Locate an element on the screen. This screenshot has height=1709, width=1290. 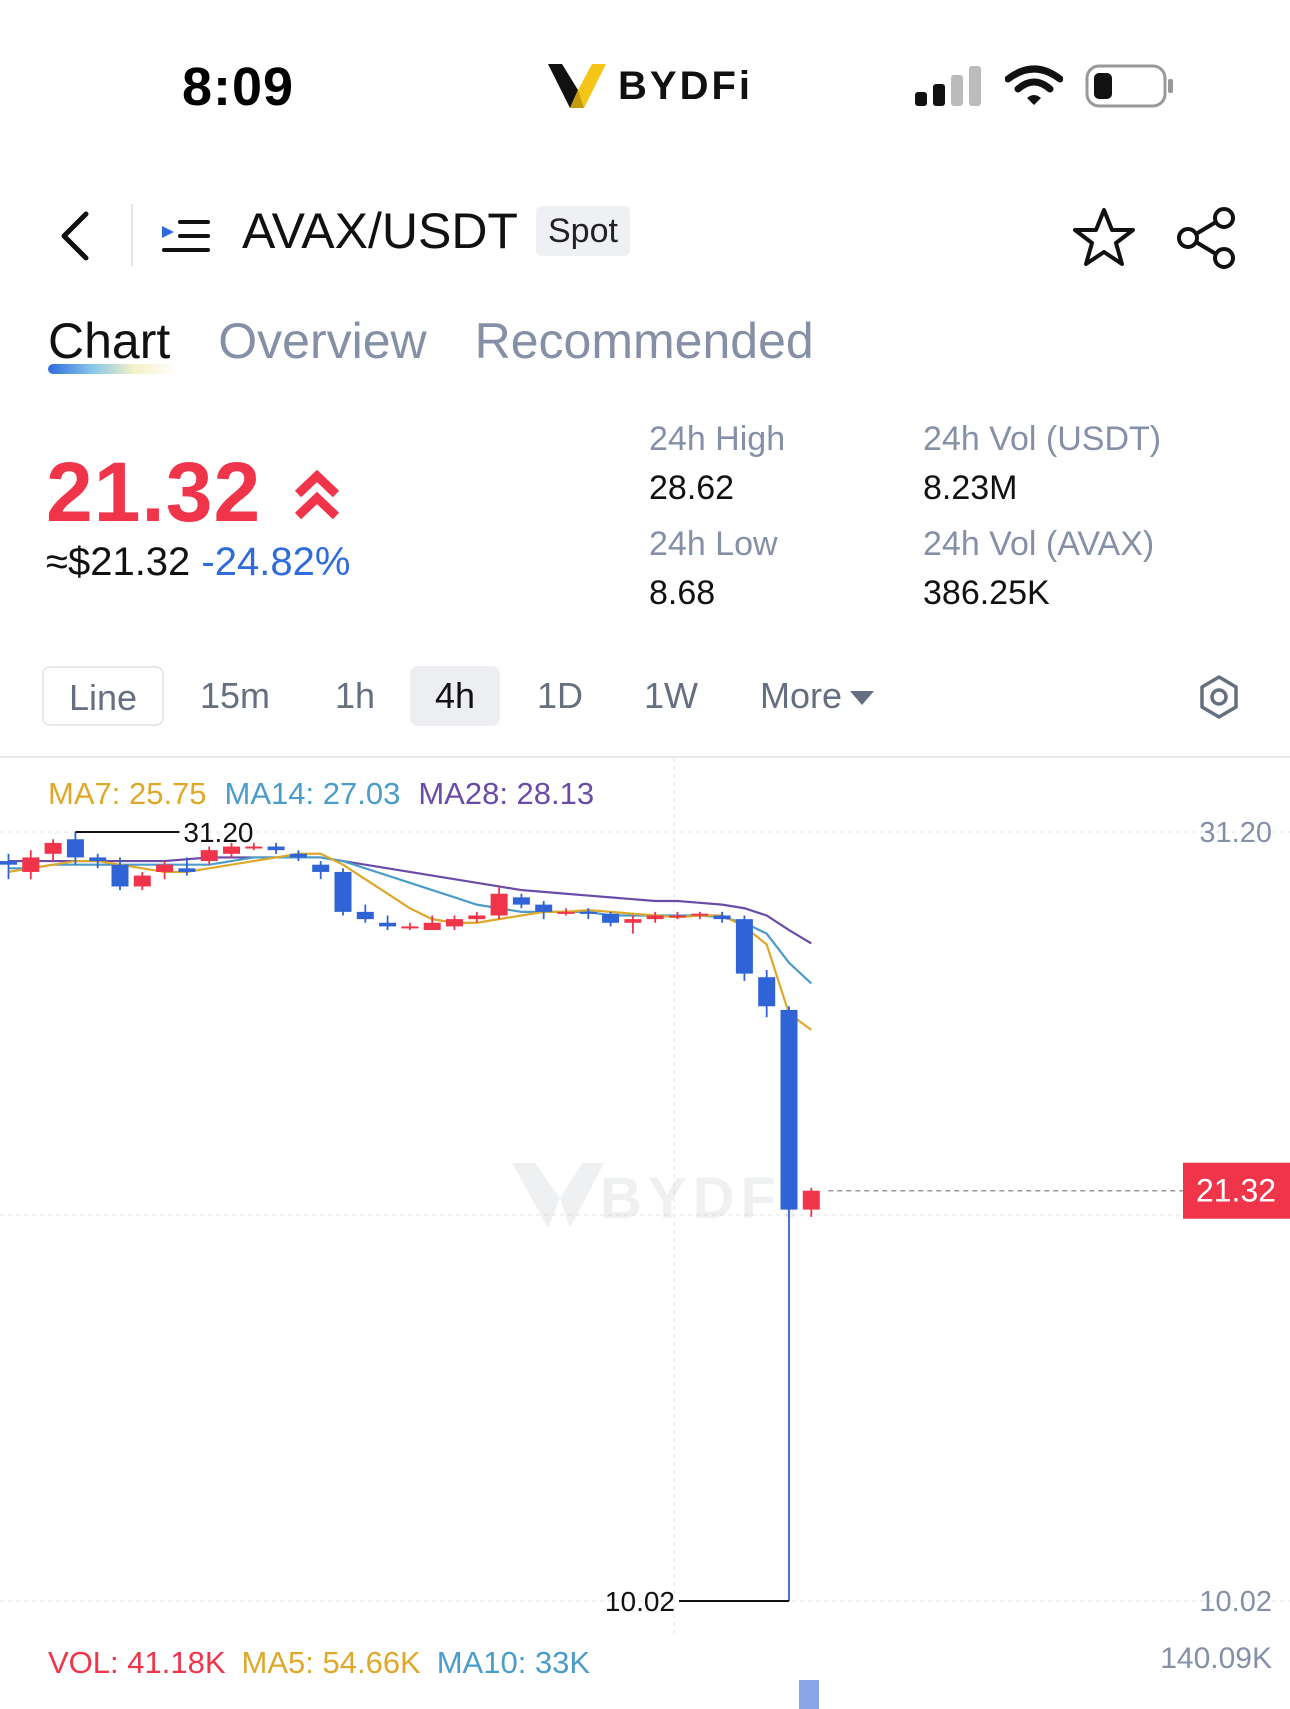
caret-down-icon is located at coordinates (862, 698).